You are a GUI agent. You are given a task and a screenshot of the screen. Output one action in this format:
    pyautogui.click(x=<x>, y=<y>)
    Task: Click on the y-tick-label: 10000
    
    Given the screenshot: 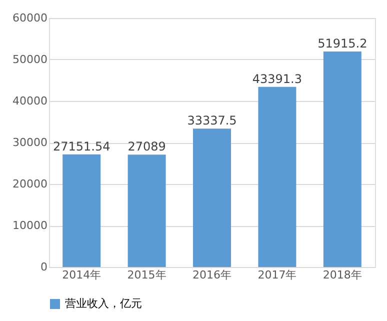 What is the action you would take?
    pyautogui.click(x=30, y=225)
    